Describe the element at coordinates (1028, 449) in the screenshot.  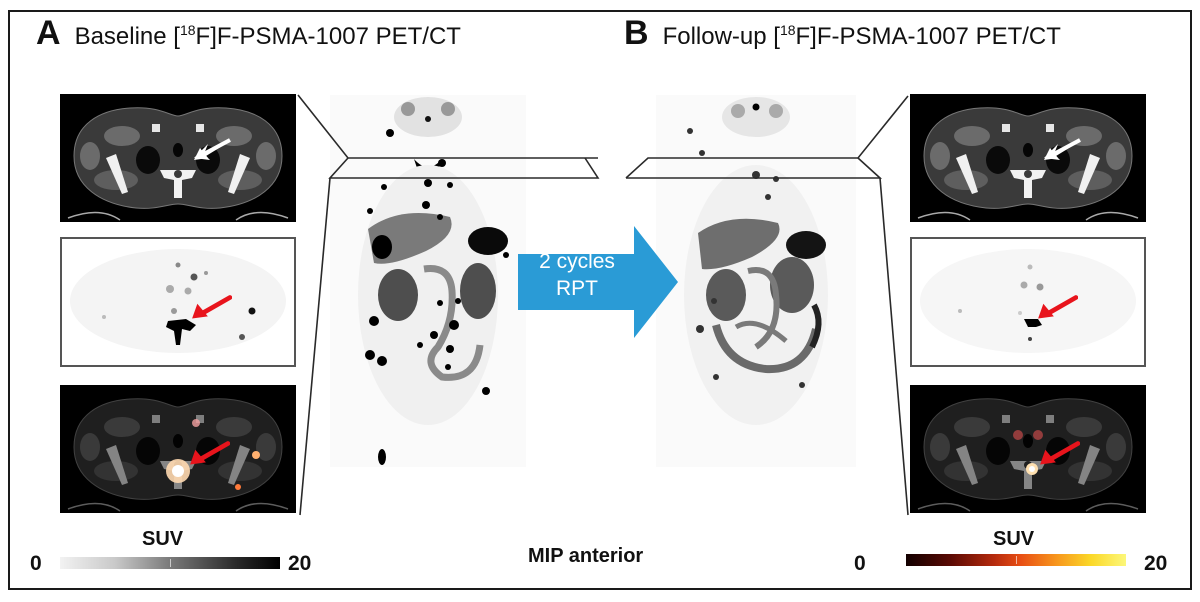
I see `panel-b-fused-slice` at that location.